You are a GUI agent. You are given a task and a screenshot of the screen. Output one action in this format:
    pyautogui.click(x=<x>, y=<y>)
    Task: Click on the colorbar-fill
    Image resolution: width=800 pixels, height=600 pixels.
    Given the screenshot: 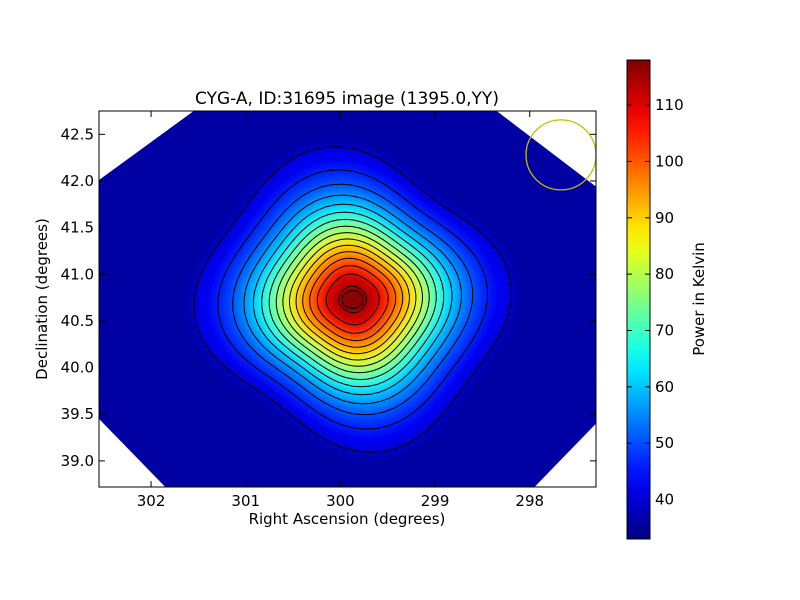 What is the action you would take?
    pyautogui.click(x=638, y=299)
    